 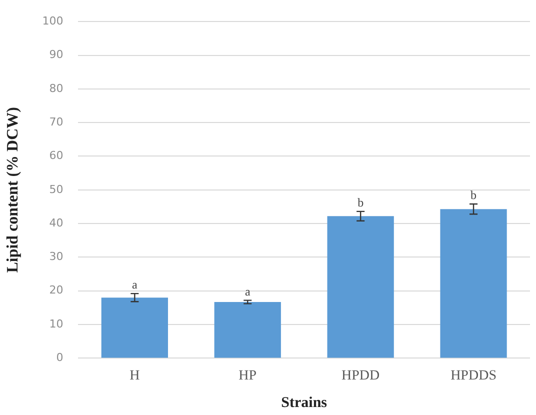 I want to click on x-tick-label: HPDD, so click(x=361, y=376).